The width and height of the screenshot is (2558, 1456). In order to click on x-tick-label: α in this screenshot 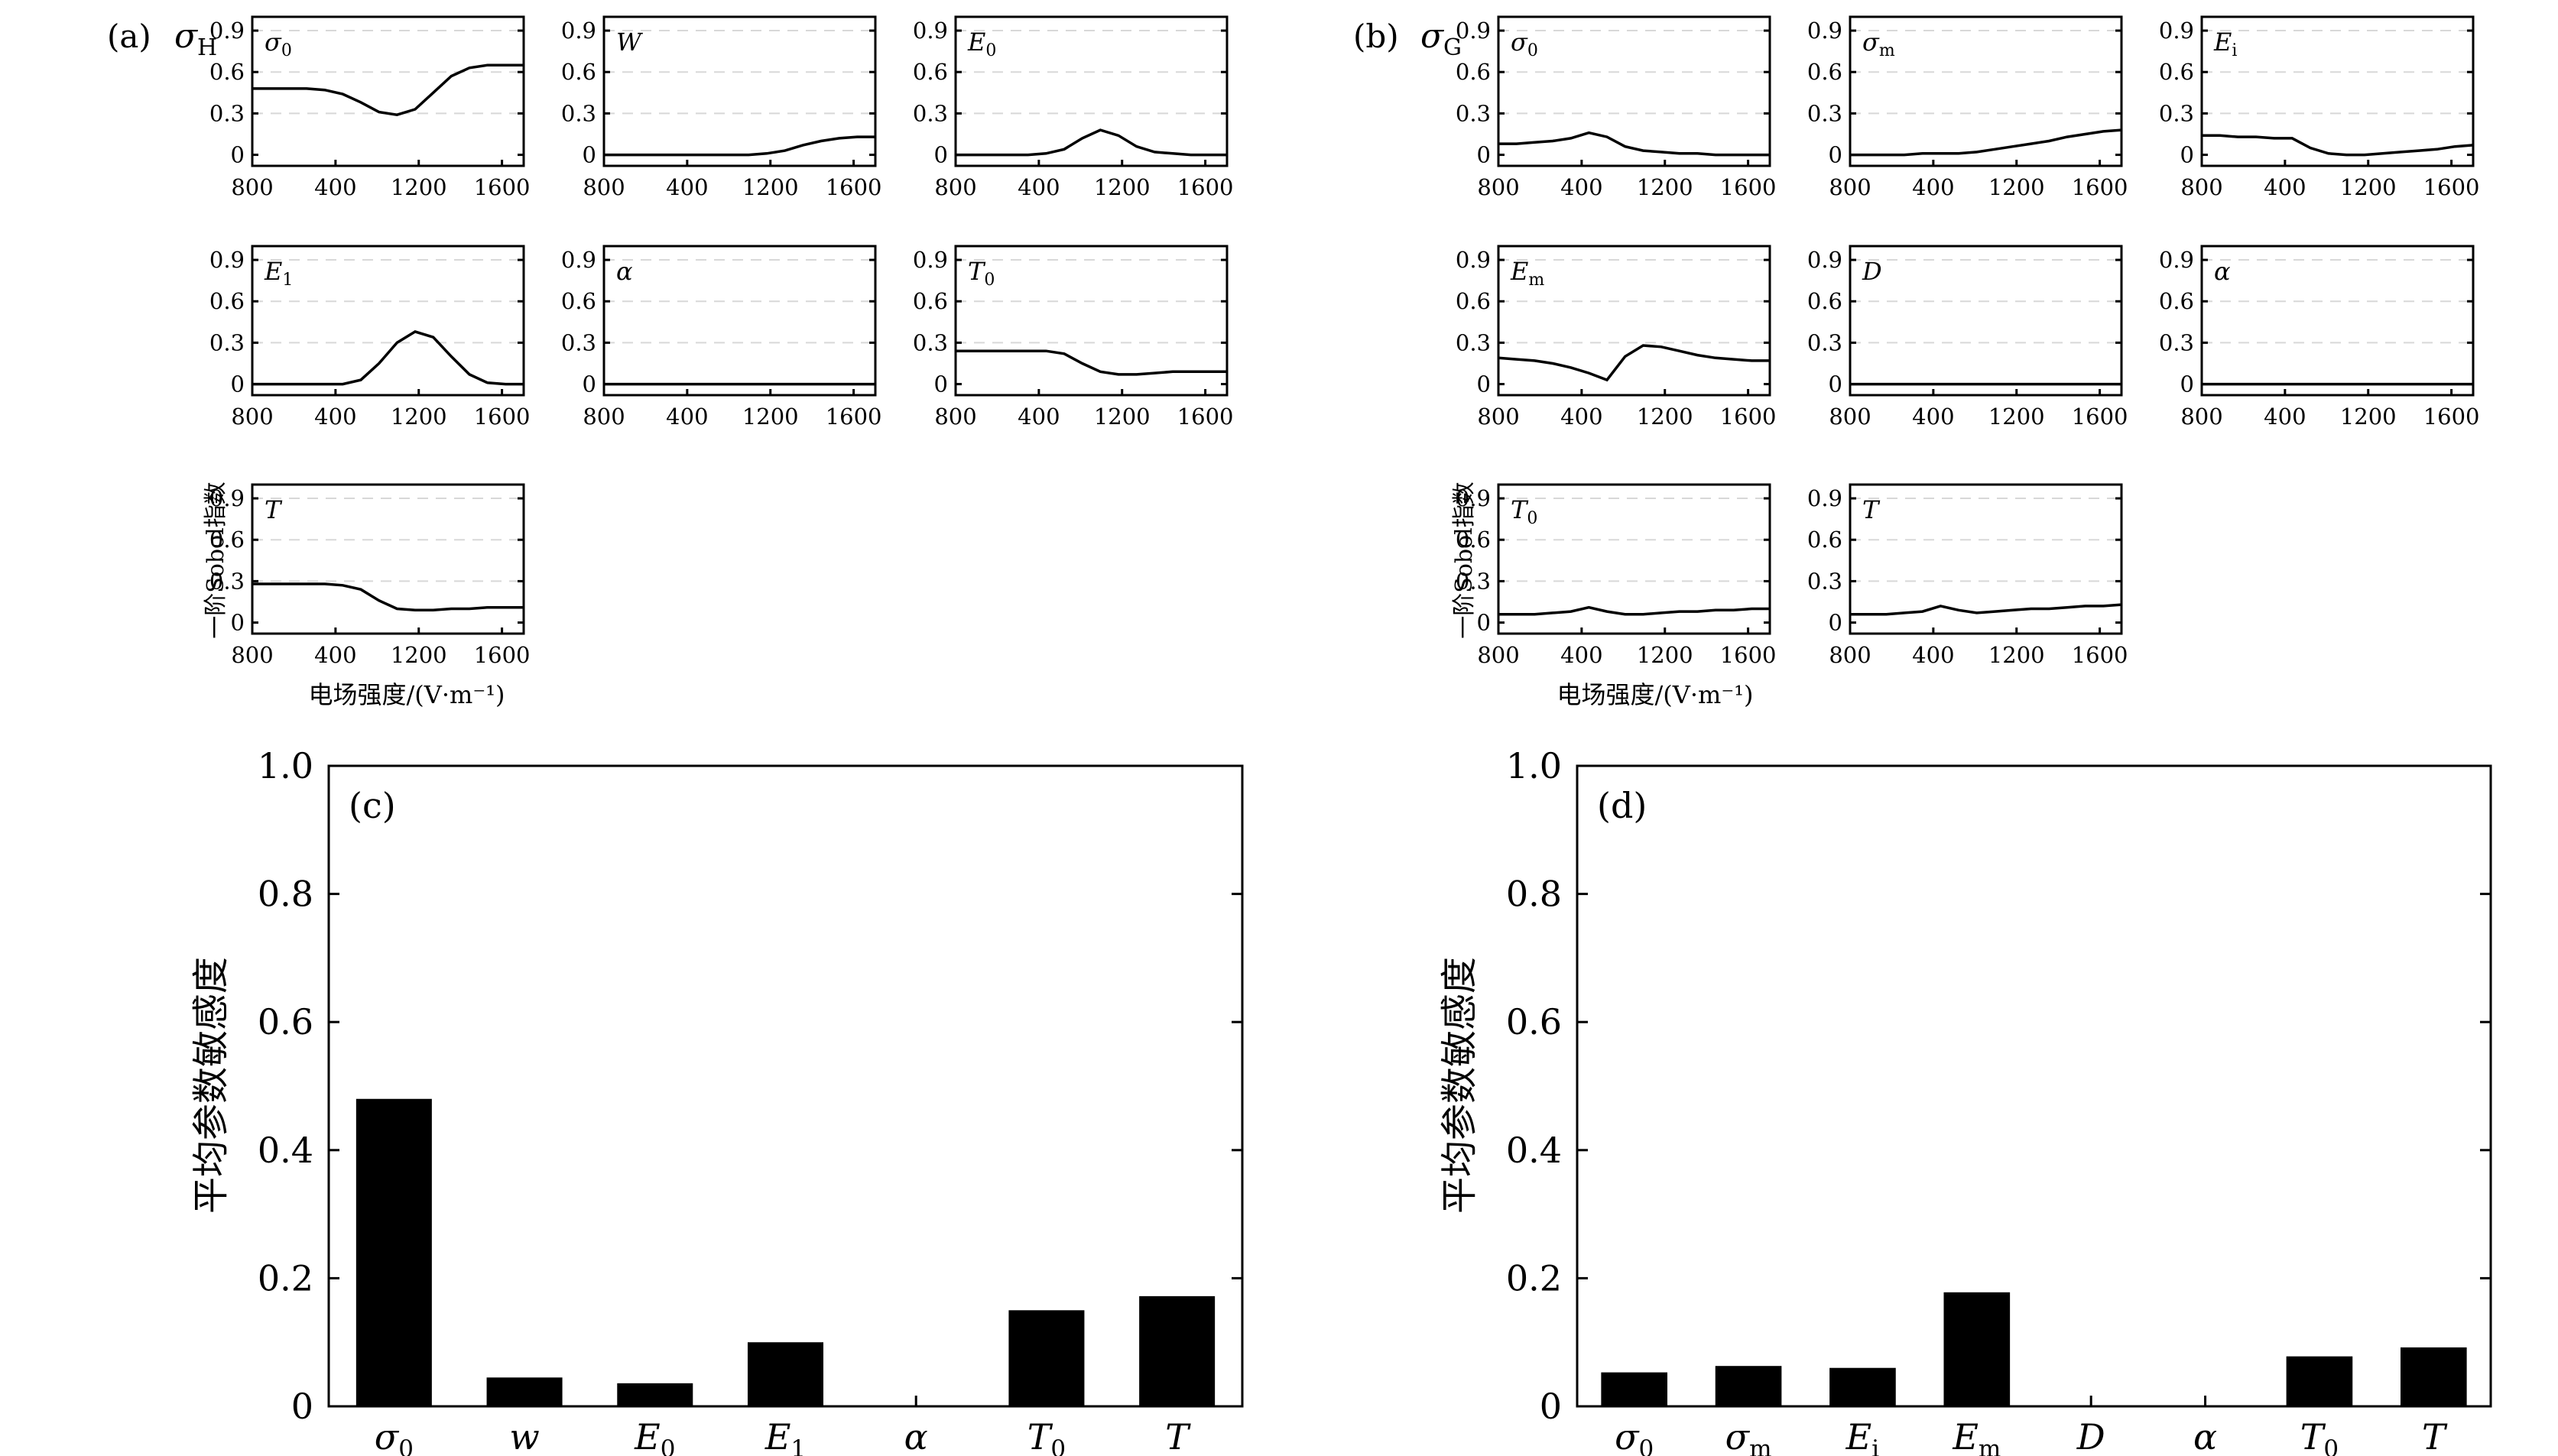, I will do `click(916, 1436)`.